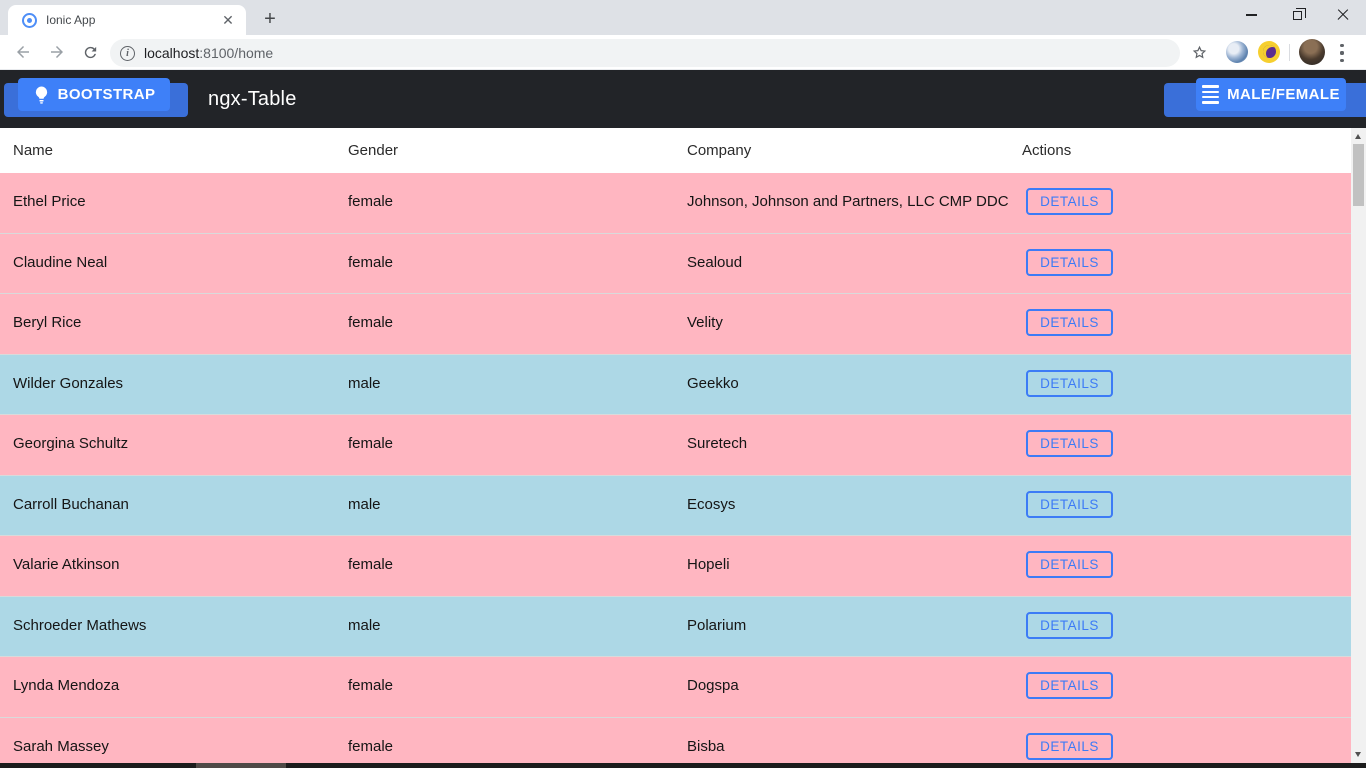  What do you see at coordinates (270, 19) in the screenshot?
I see `new-tab-button: +` at bounding box center [270, 19].